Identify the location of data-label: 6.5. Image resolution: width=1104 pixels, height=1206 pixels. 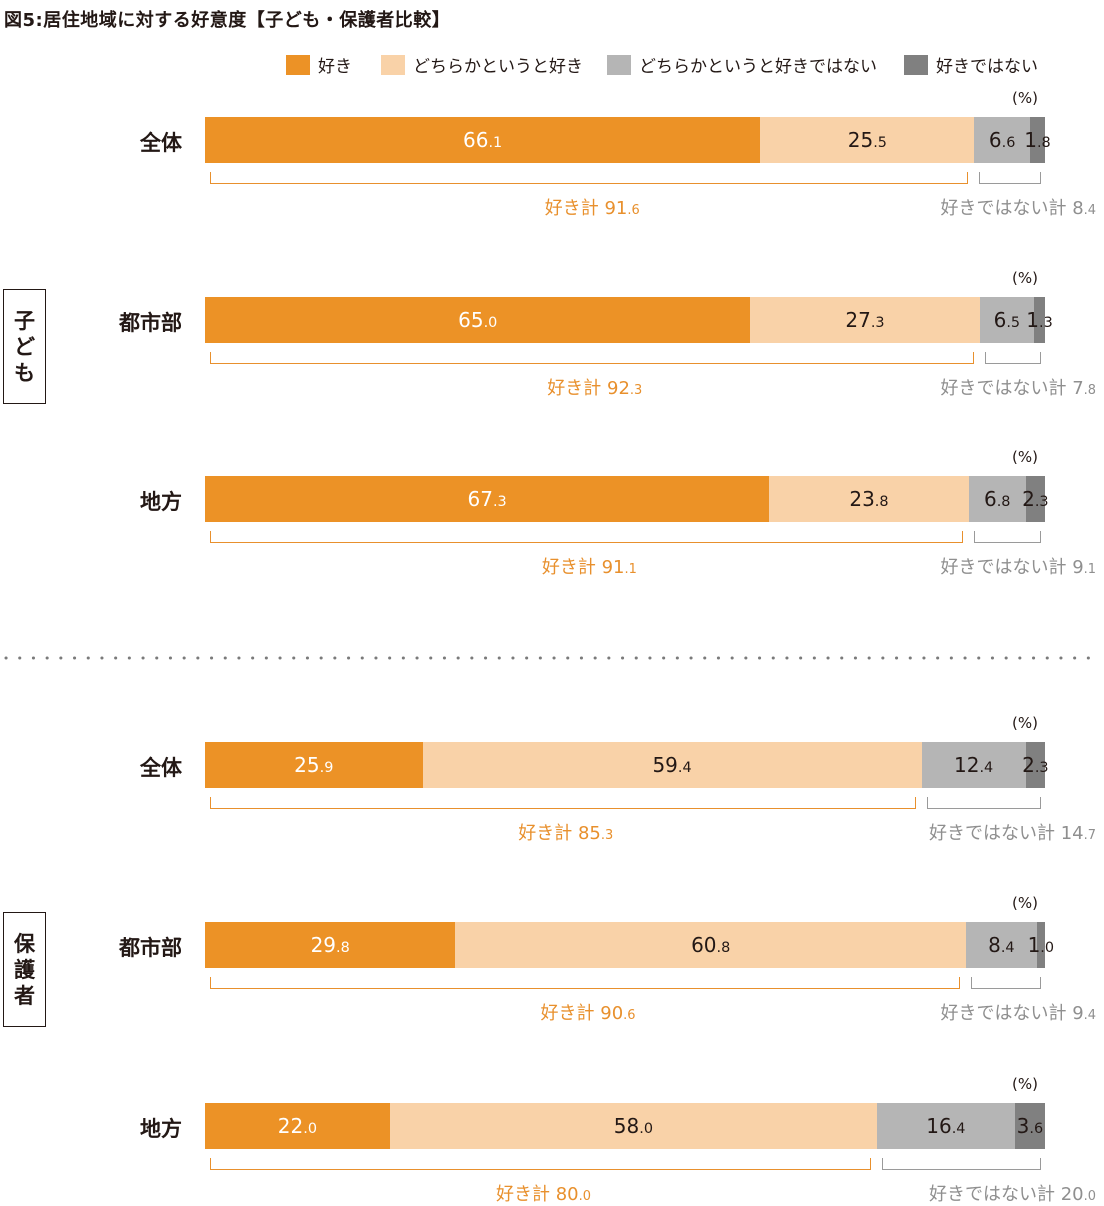
(1007, 320).